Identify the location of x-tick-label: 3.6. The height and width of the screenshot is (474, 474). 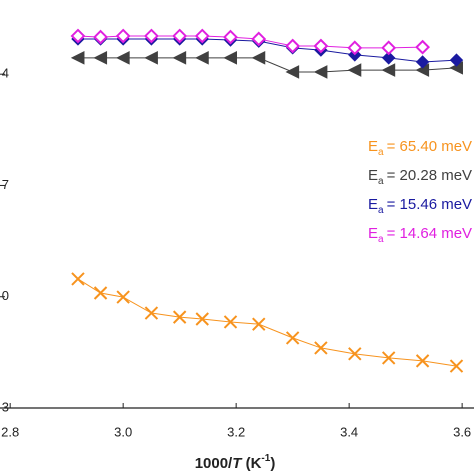
(462, 431).